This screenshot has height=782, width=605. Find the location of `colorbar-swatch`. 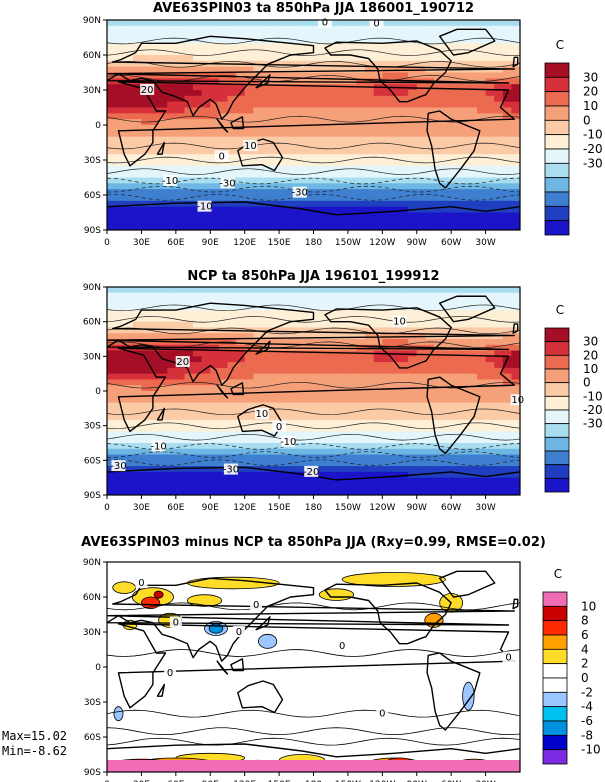

colorbar-swatch is located at coordinates (557, 348).